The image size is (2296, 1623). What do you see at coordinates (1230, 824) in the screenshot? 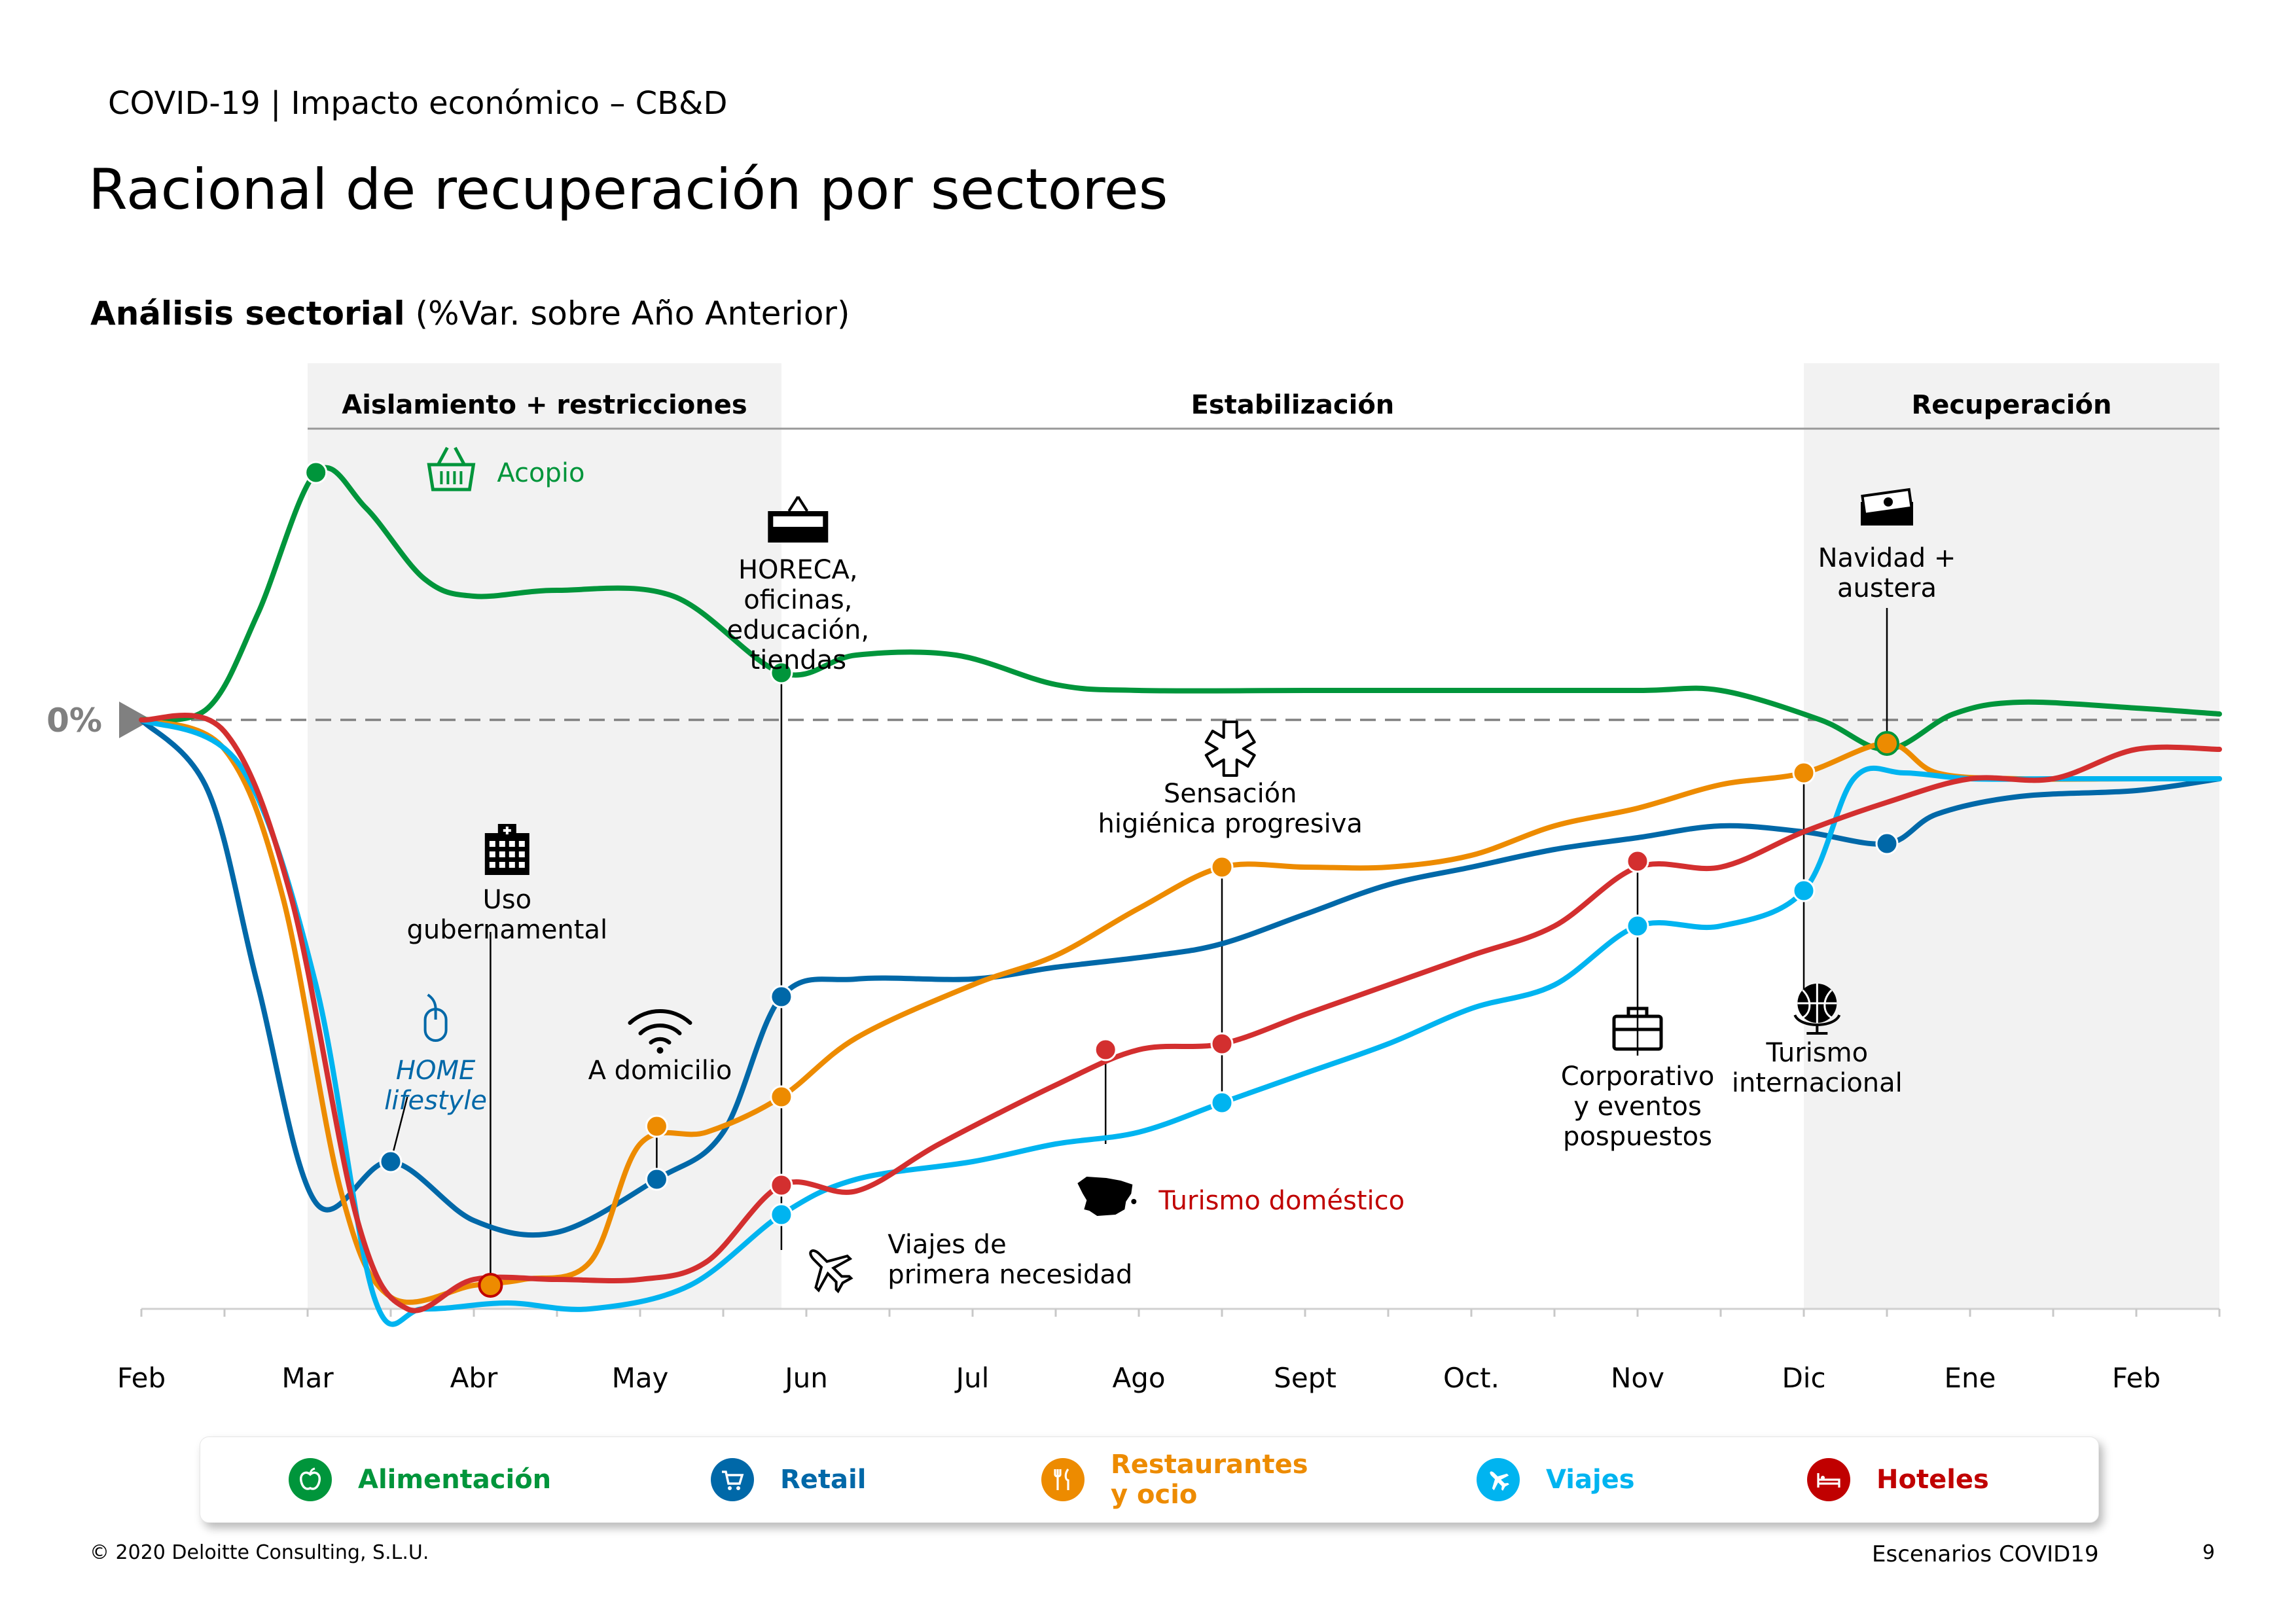
I see `annotation-text: higiénica progresiva` at bounding box center [1230, 824].